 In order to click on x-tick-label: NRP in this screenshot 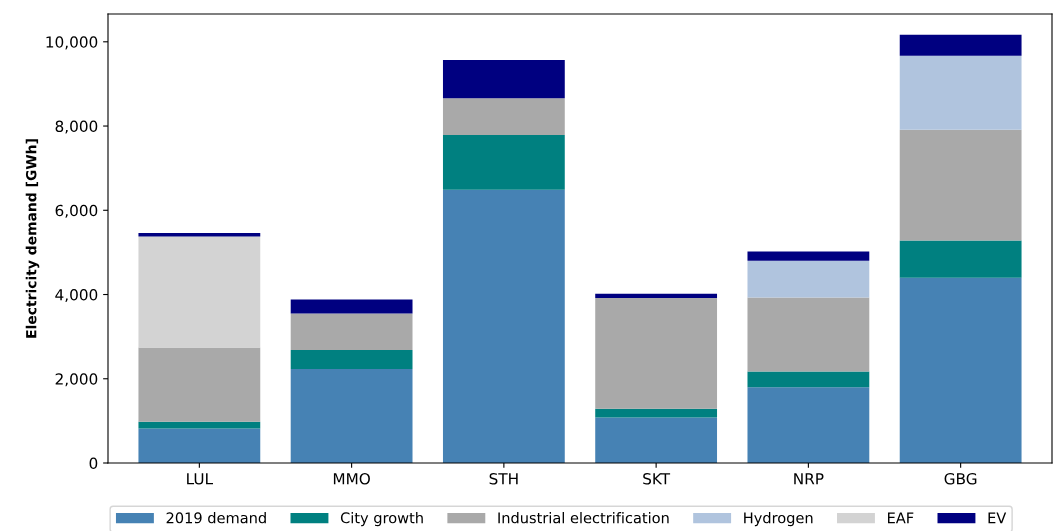, I will do `click(809, 479)`.